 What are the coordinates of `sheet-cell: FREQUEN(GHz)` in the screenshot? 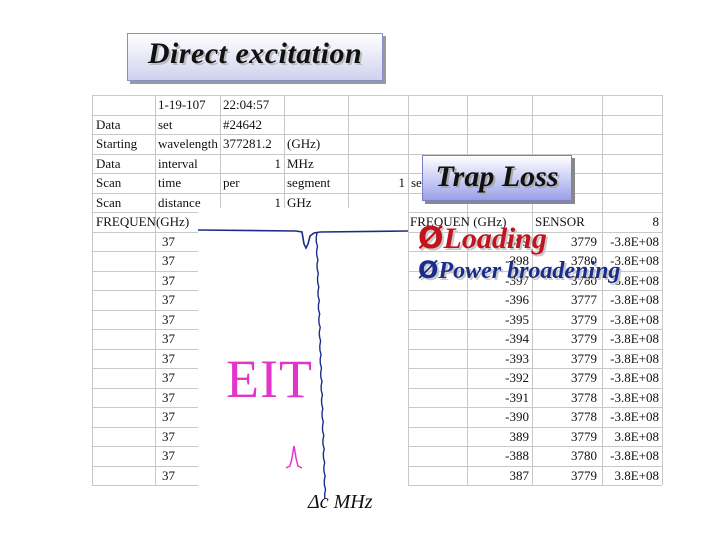 It's located at (143, 221).